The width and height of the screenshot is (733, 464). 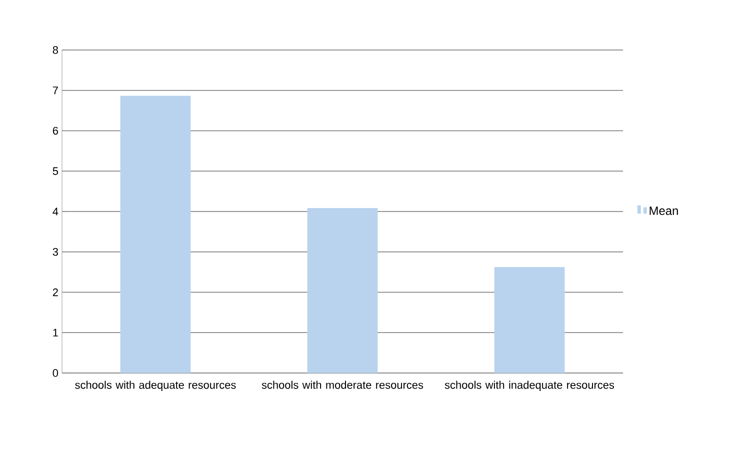 What do you see at coordinates (55, 332) in the screenshot?
I see `y-tick-label: 1` at bounding box center [55, 332].